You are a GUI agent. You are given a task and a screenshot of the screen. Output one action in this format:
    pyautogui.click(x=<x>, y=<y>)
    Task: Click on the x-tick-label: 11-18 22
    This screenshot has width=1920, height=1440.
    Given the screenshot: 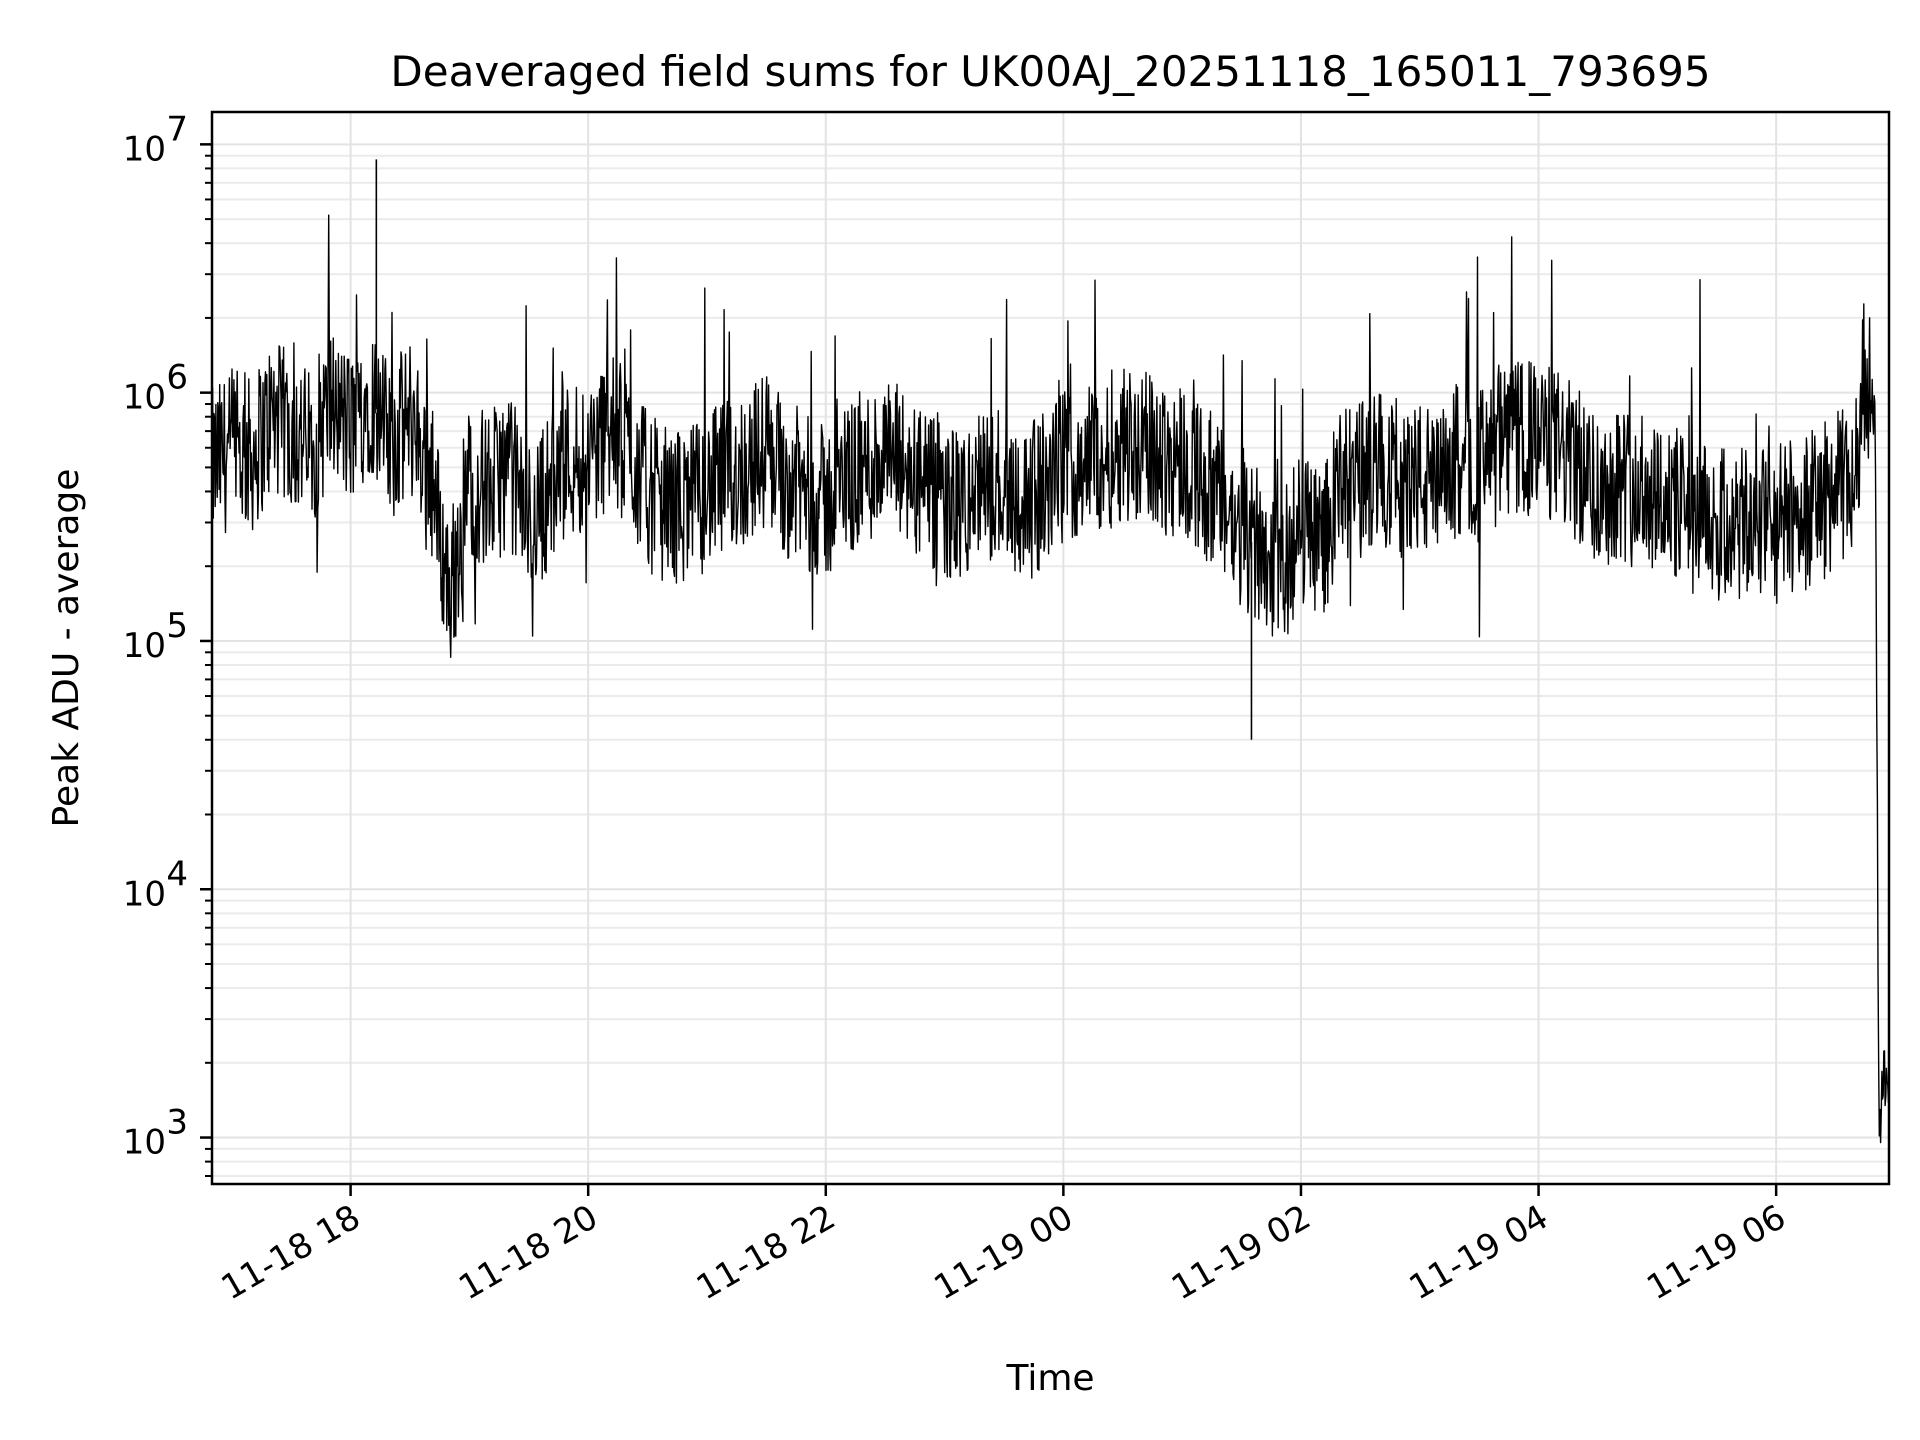 What is the action you would take?
    pyautogui.click(x=766, y=1252)
    